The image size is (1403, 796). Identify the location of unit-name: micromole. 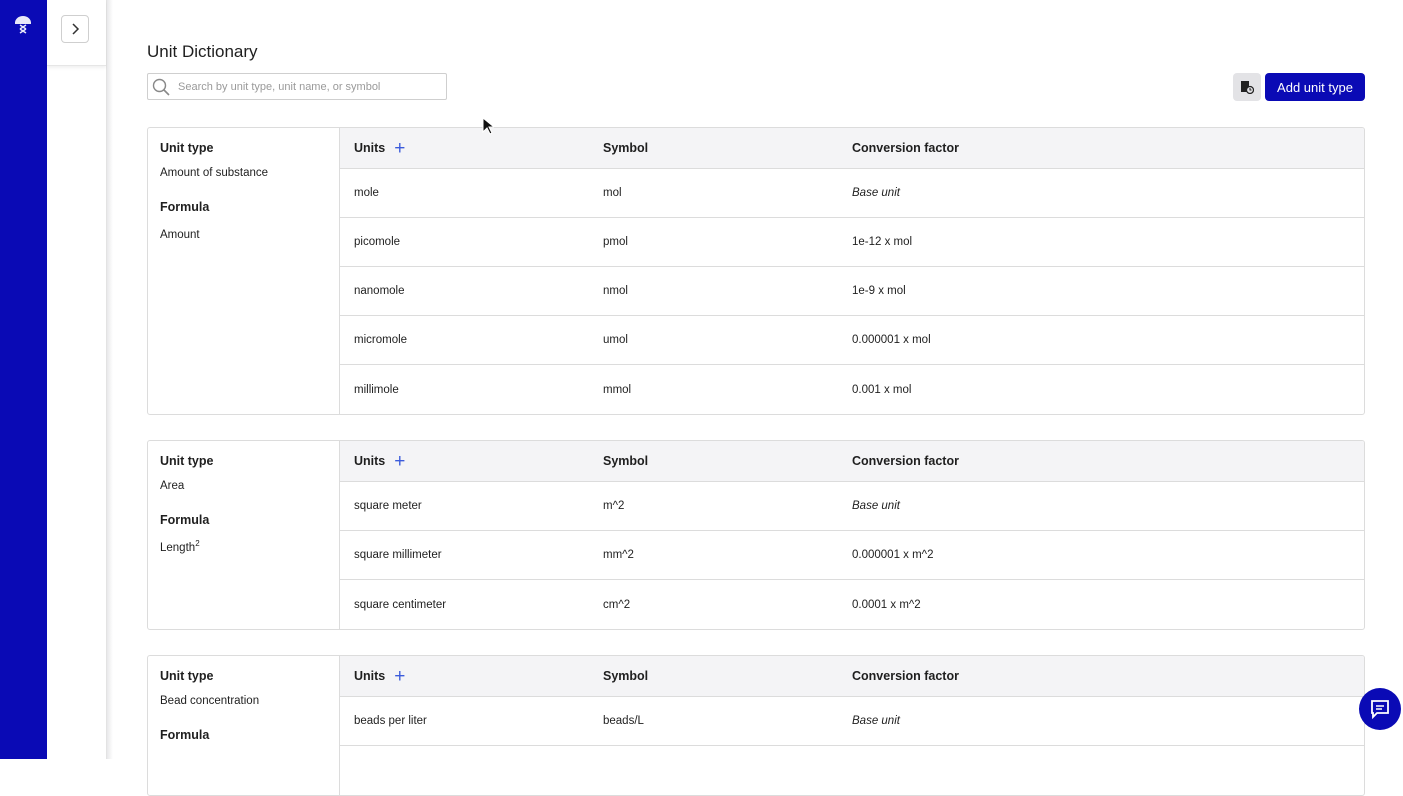
(381, 340).